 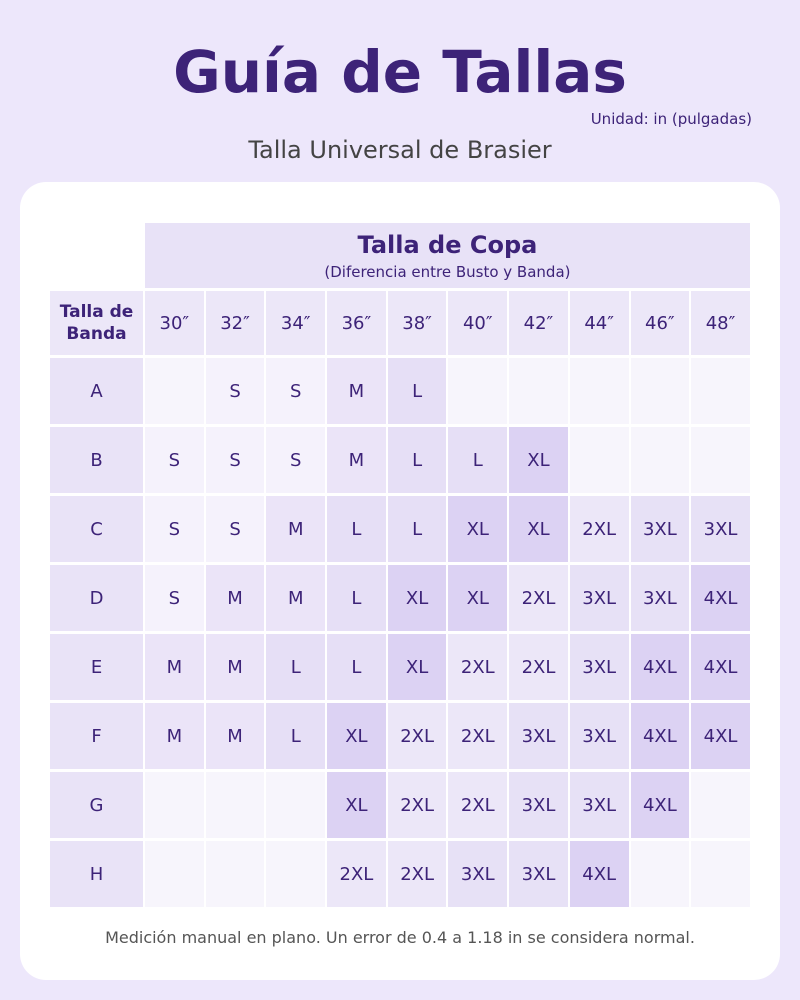 What do you see at coordinates (400, 150) in the screenshot?
I see `subtitle: Talla Universal de Brasier` at bounding box center [400, 150].